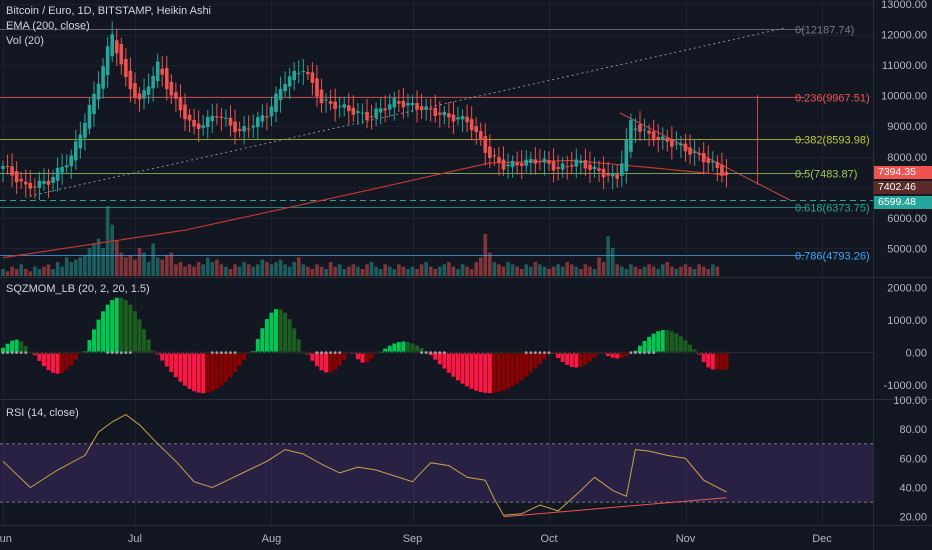  What do you see at coordinates (25, 41) in the screenshot?
I see `volume-legend: Vol (20)` at bounding box center [25, 41].